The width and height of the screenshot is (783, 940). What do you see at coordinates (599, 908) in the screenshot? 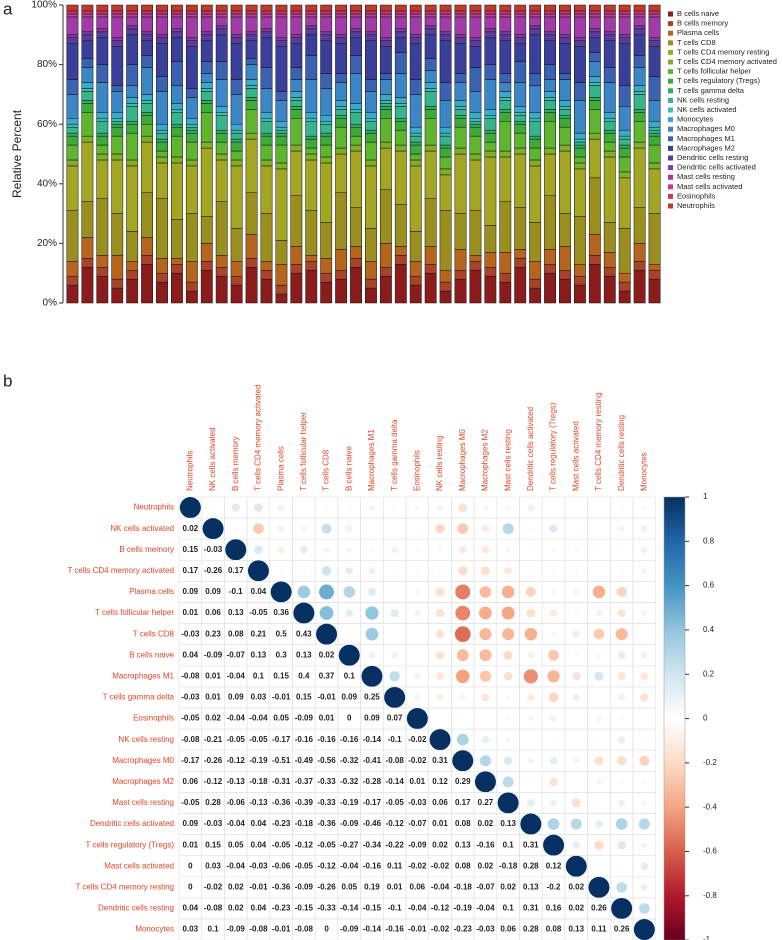
I see `correlation-value: 0.26` at bounding box center [599, 908].